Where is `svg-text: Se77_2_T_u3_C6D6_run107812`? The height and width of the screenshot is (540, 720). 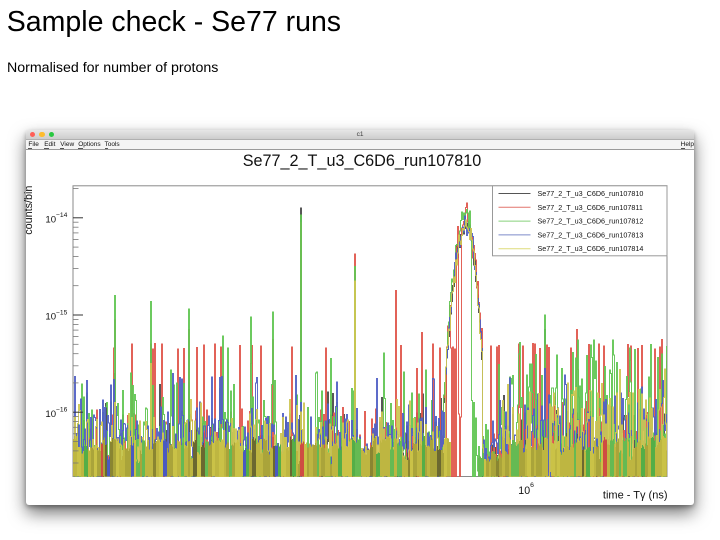 svg-text: Se77_2_T_u3_C6D6_run107812 is located at coordinates (591, 221).